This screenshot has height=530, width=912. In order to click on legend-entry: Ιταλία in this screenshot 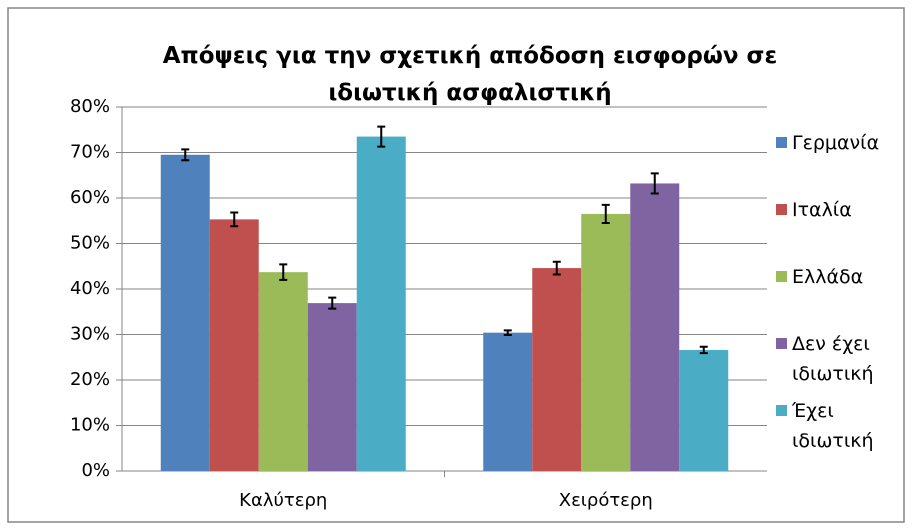, I will do `click(841, 228)`.